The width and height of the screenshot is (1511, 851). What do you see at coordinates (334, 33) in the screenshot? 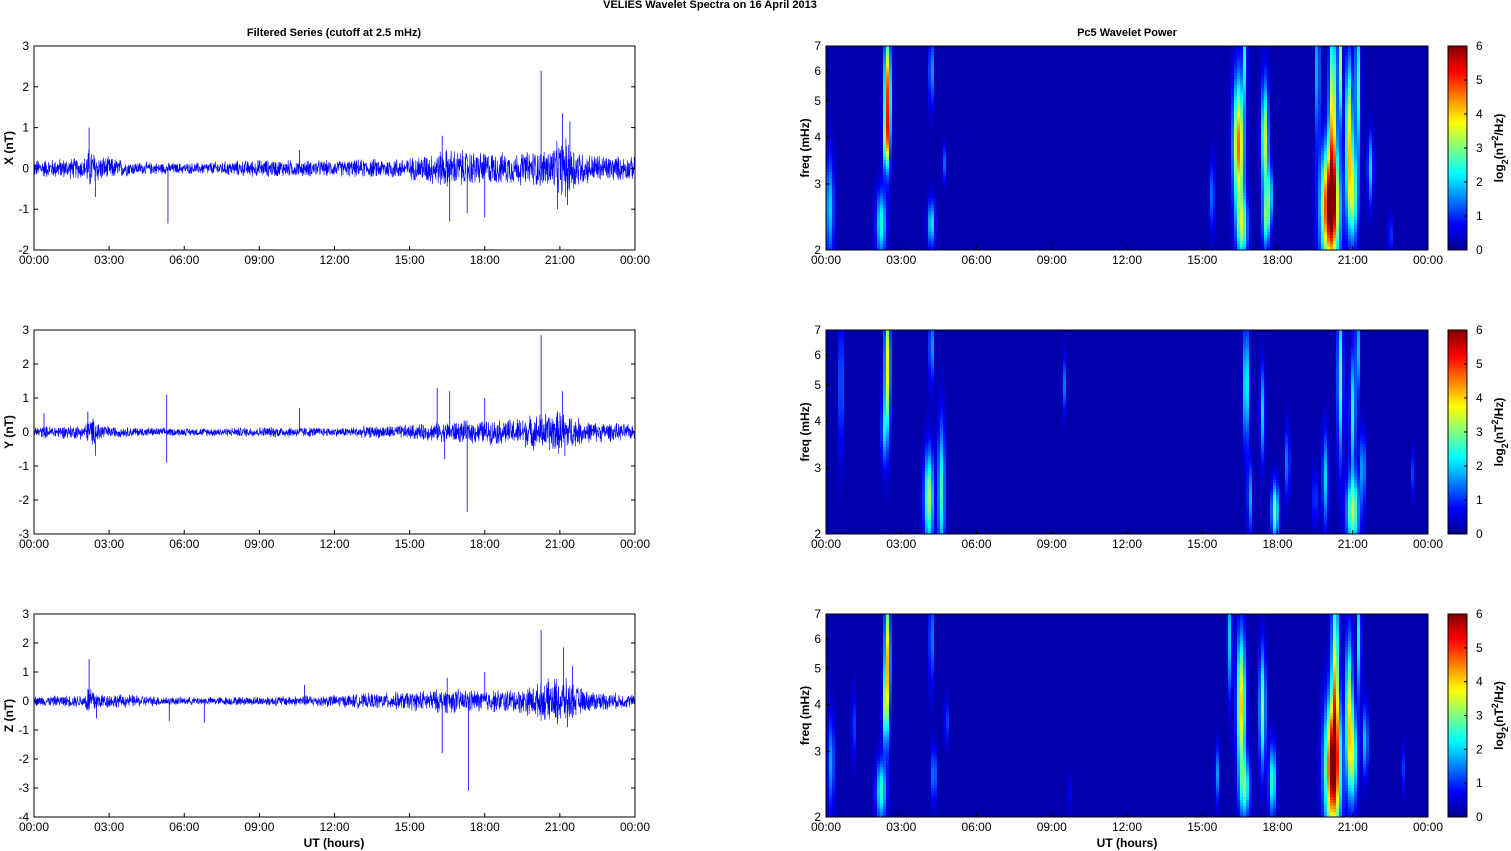
I see `left-column-title: Filtered Series (cutoff at 2.5 mHz)` at bounding box center [334, 33].